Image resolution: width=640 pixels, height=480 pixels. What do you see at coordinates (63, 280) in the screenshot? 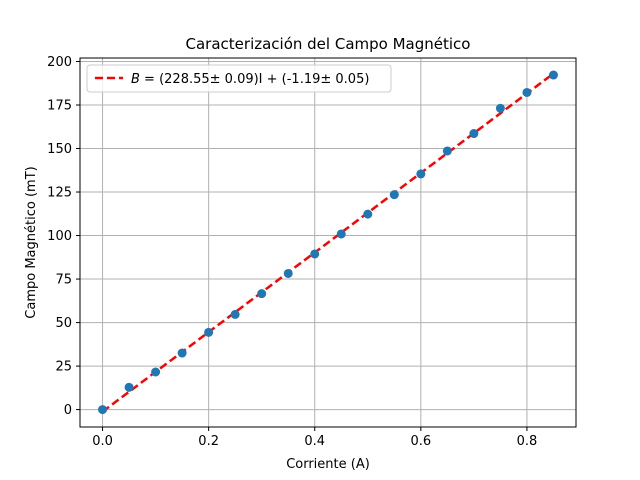
I see `y-tick-label: 75` at bounding box center [63, 280].